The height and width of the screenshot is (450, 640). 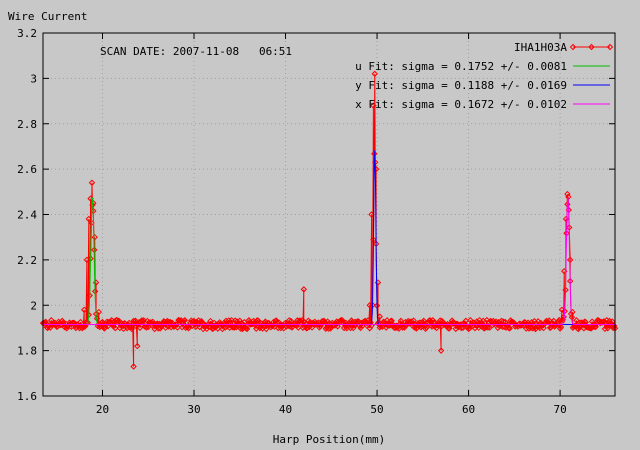 I want to click on x-tick-label: 30, so click(x=193, y=409).